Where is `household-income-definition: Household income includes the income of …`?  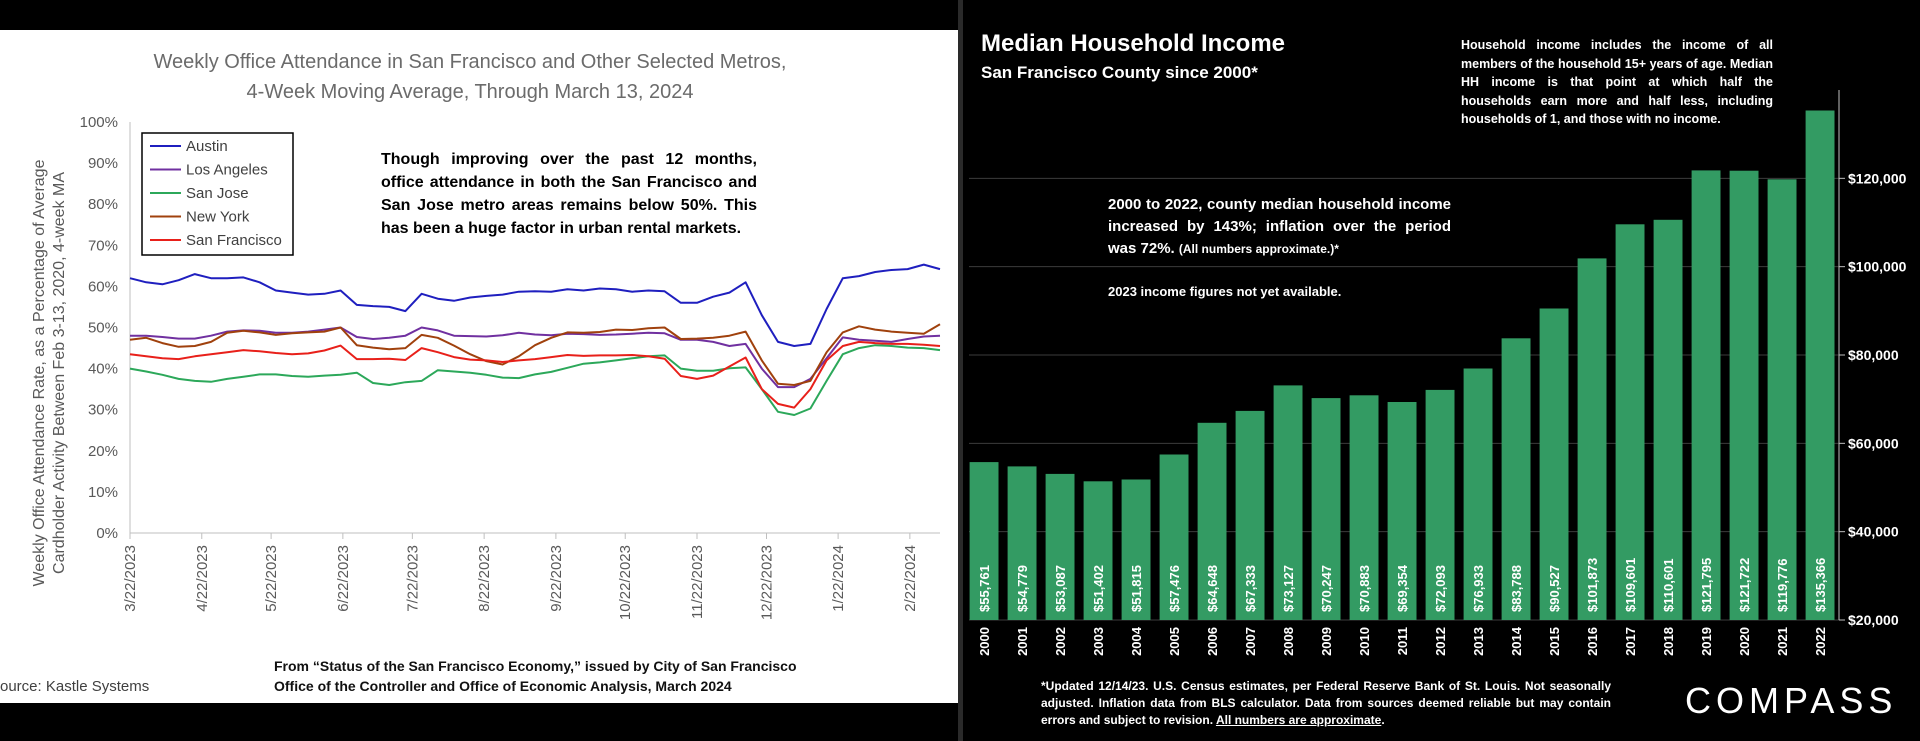
household-income-definition: Household income includes the income of … is located at coordinates (1617, 82).